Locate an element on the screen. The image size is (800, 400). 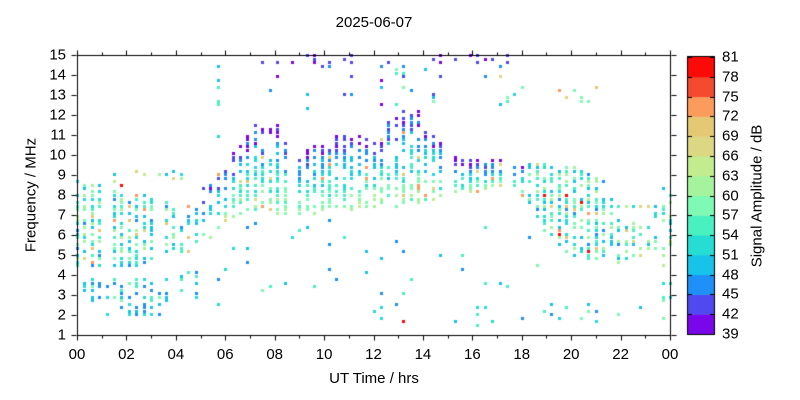
y-tick-label: 4 is located at coordinates (61, 275).